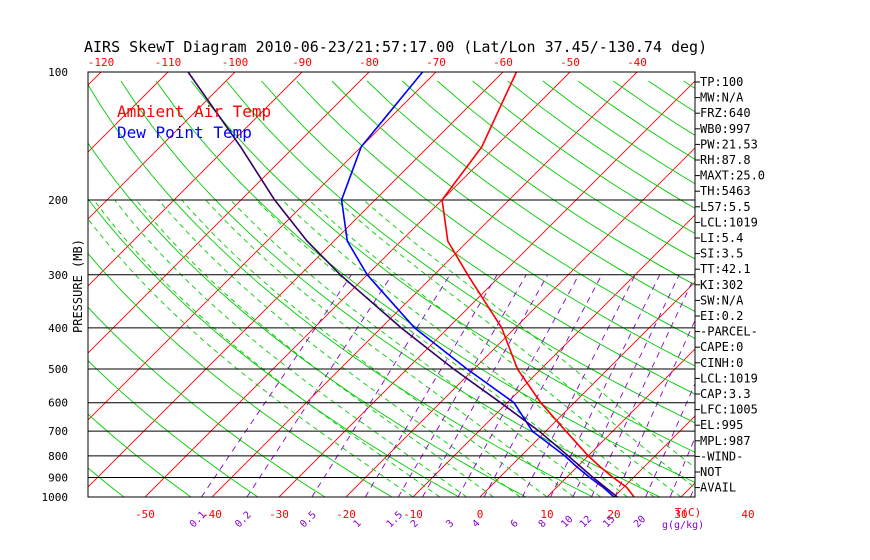  What do you see at coordinates (546, 514) in the screenshot?
I see `x-bottom-tick-label: 10` at bounding box center [546, 514].